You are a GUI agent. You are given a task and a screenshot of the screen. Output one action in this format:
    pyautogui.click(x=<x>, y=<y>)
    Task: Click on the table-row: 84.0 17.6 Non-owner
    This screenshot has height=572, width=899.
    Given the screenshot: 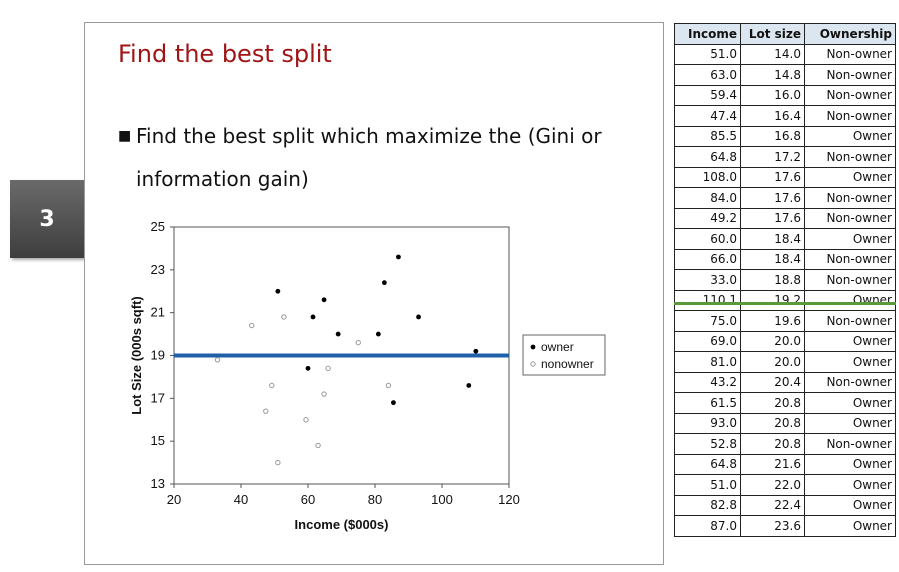 What is the action you would take?
    pyautogui.click(x=785, y=198)
    